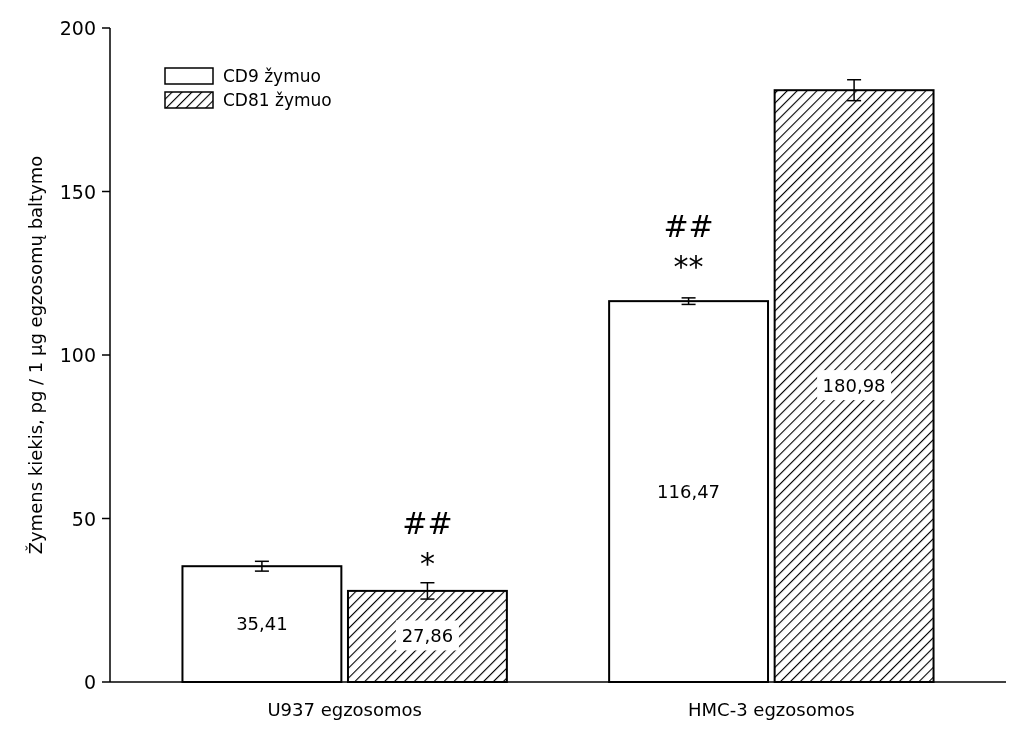 This screenshot has height=740, width=1024. What do you see at coordinates (77, 191) in the screenshot?
I see `y-tick-label: 150` at bounding box center [77, 191].